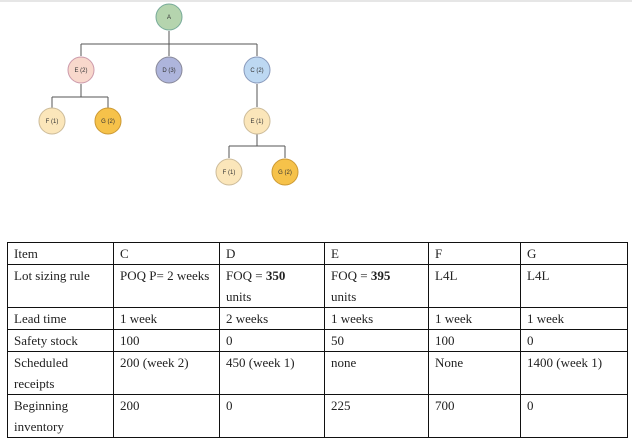 The image size is (632, 443). What do you see at coordinates (474, 340) in the screenshot?
I see `safety-stock-f: 100` at bounding box center [474, 340].